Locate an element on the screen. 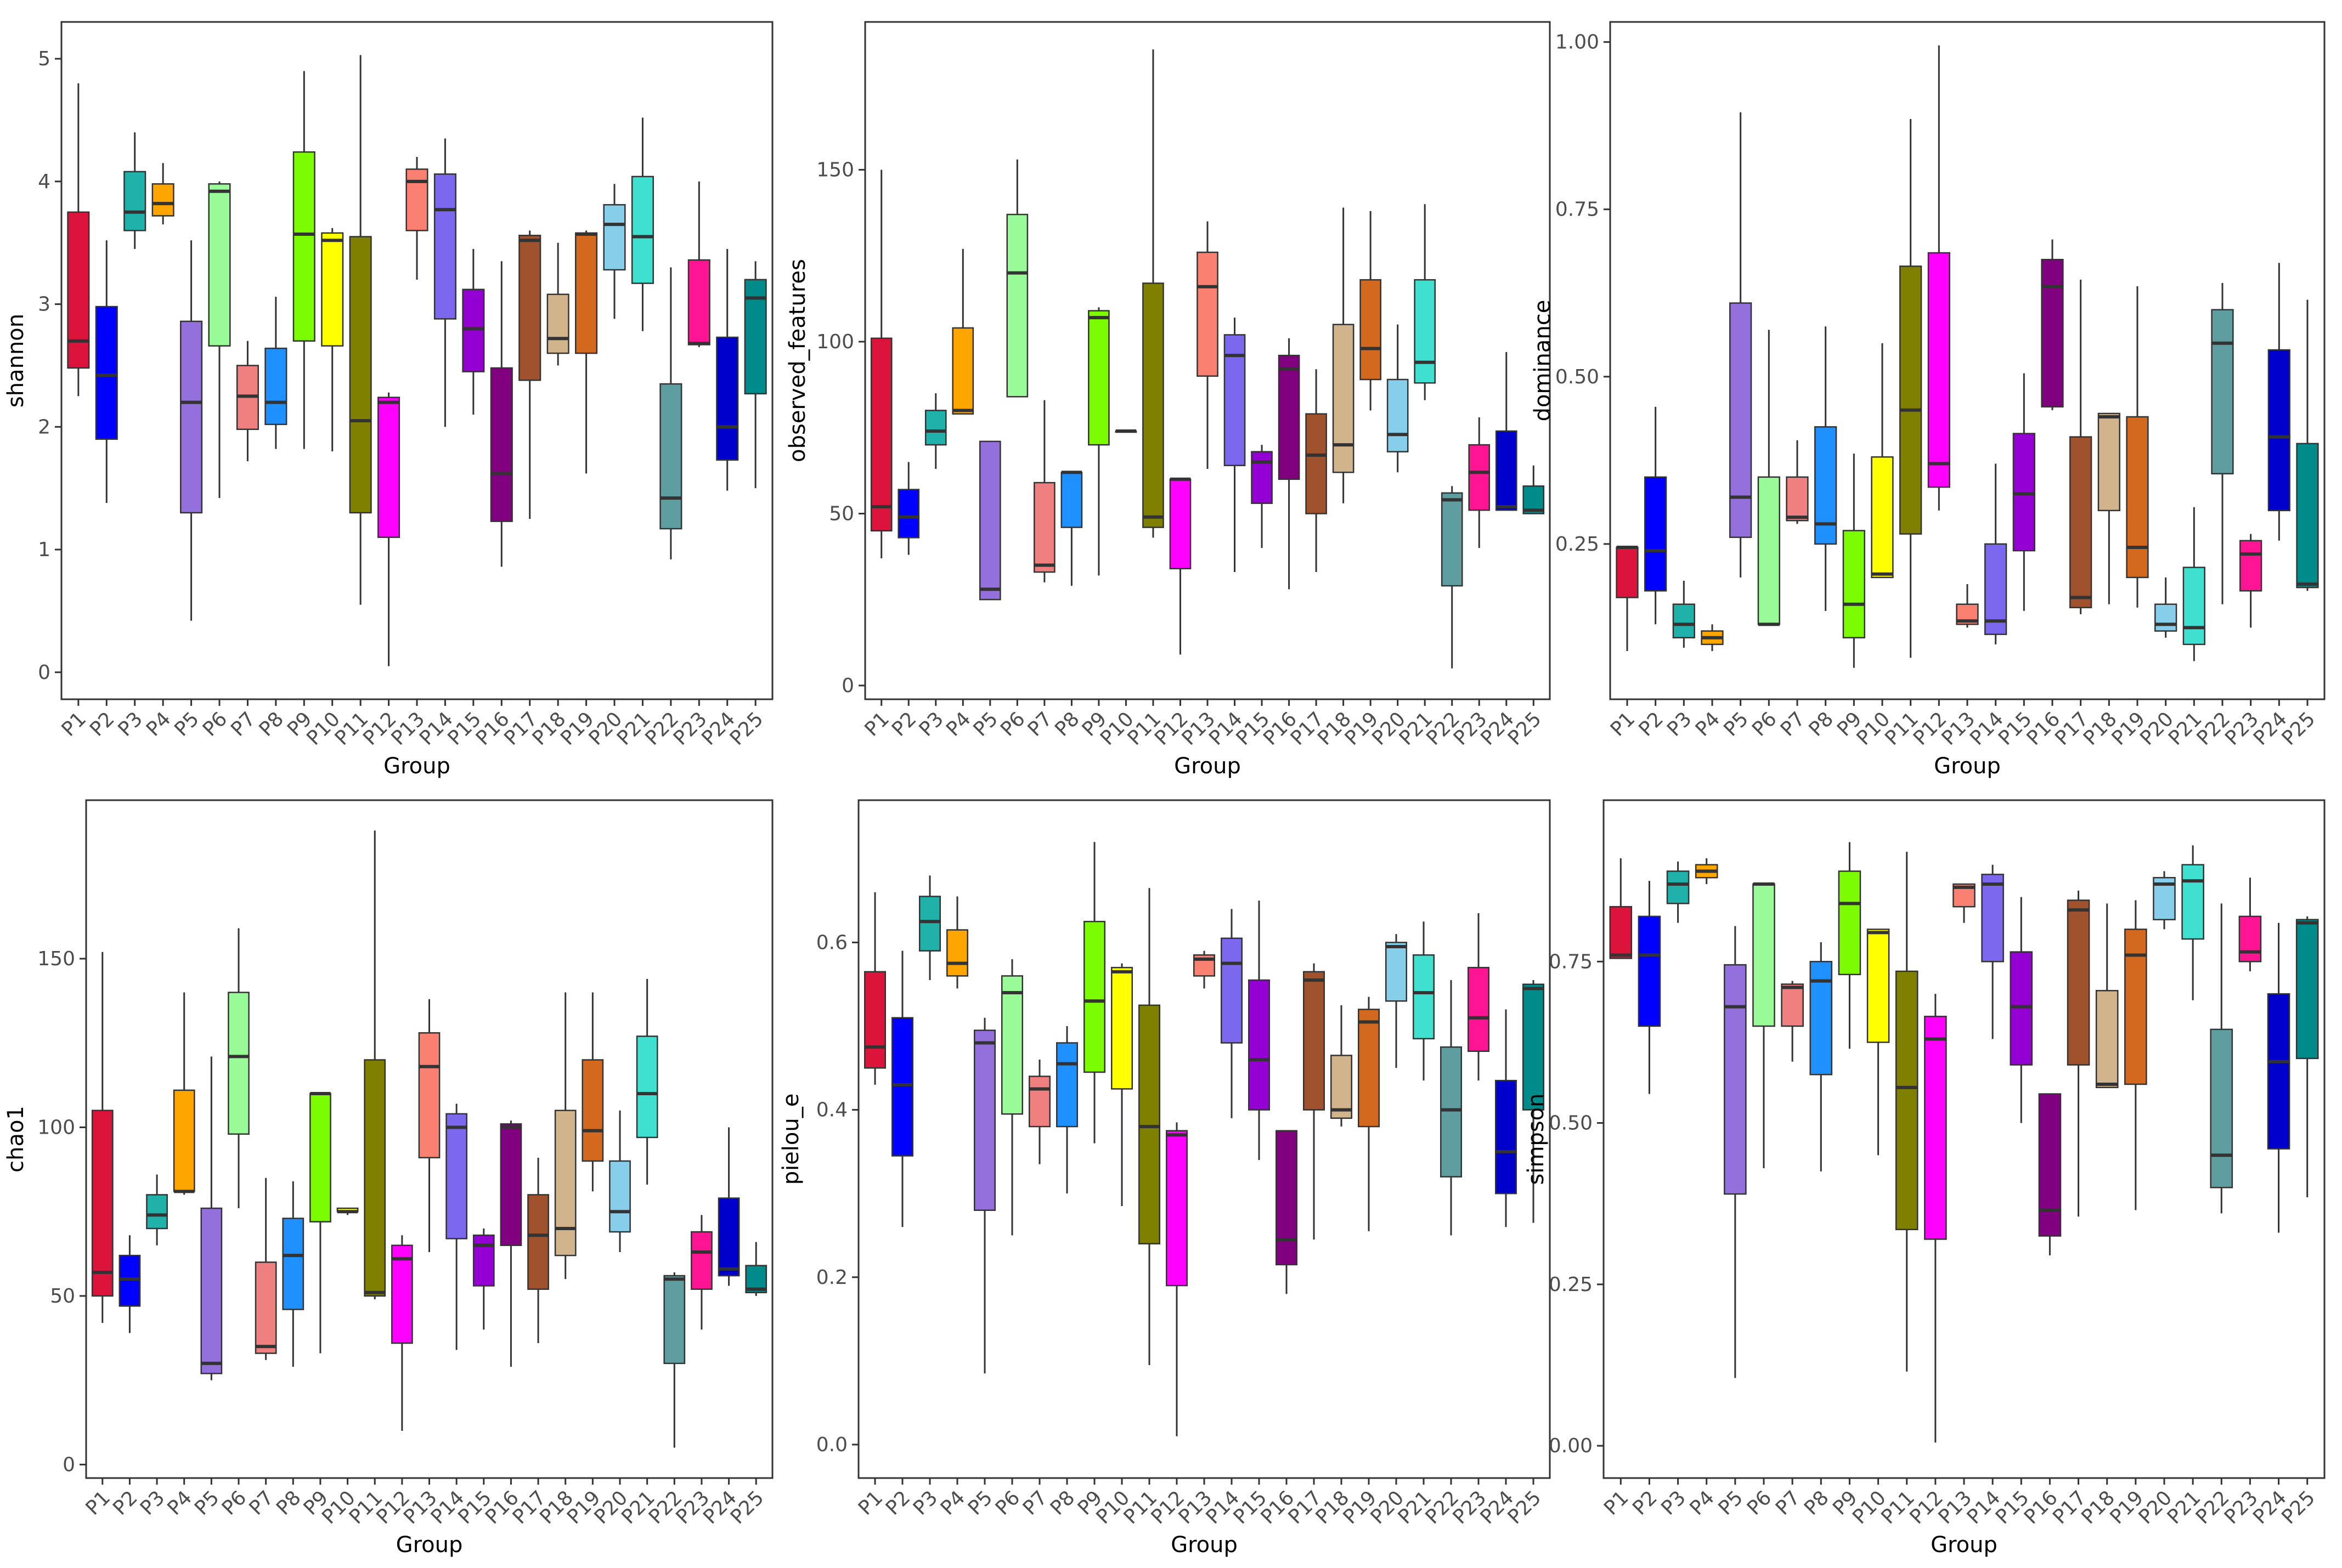  box-p6 is located at coordinates (1012, 1097).